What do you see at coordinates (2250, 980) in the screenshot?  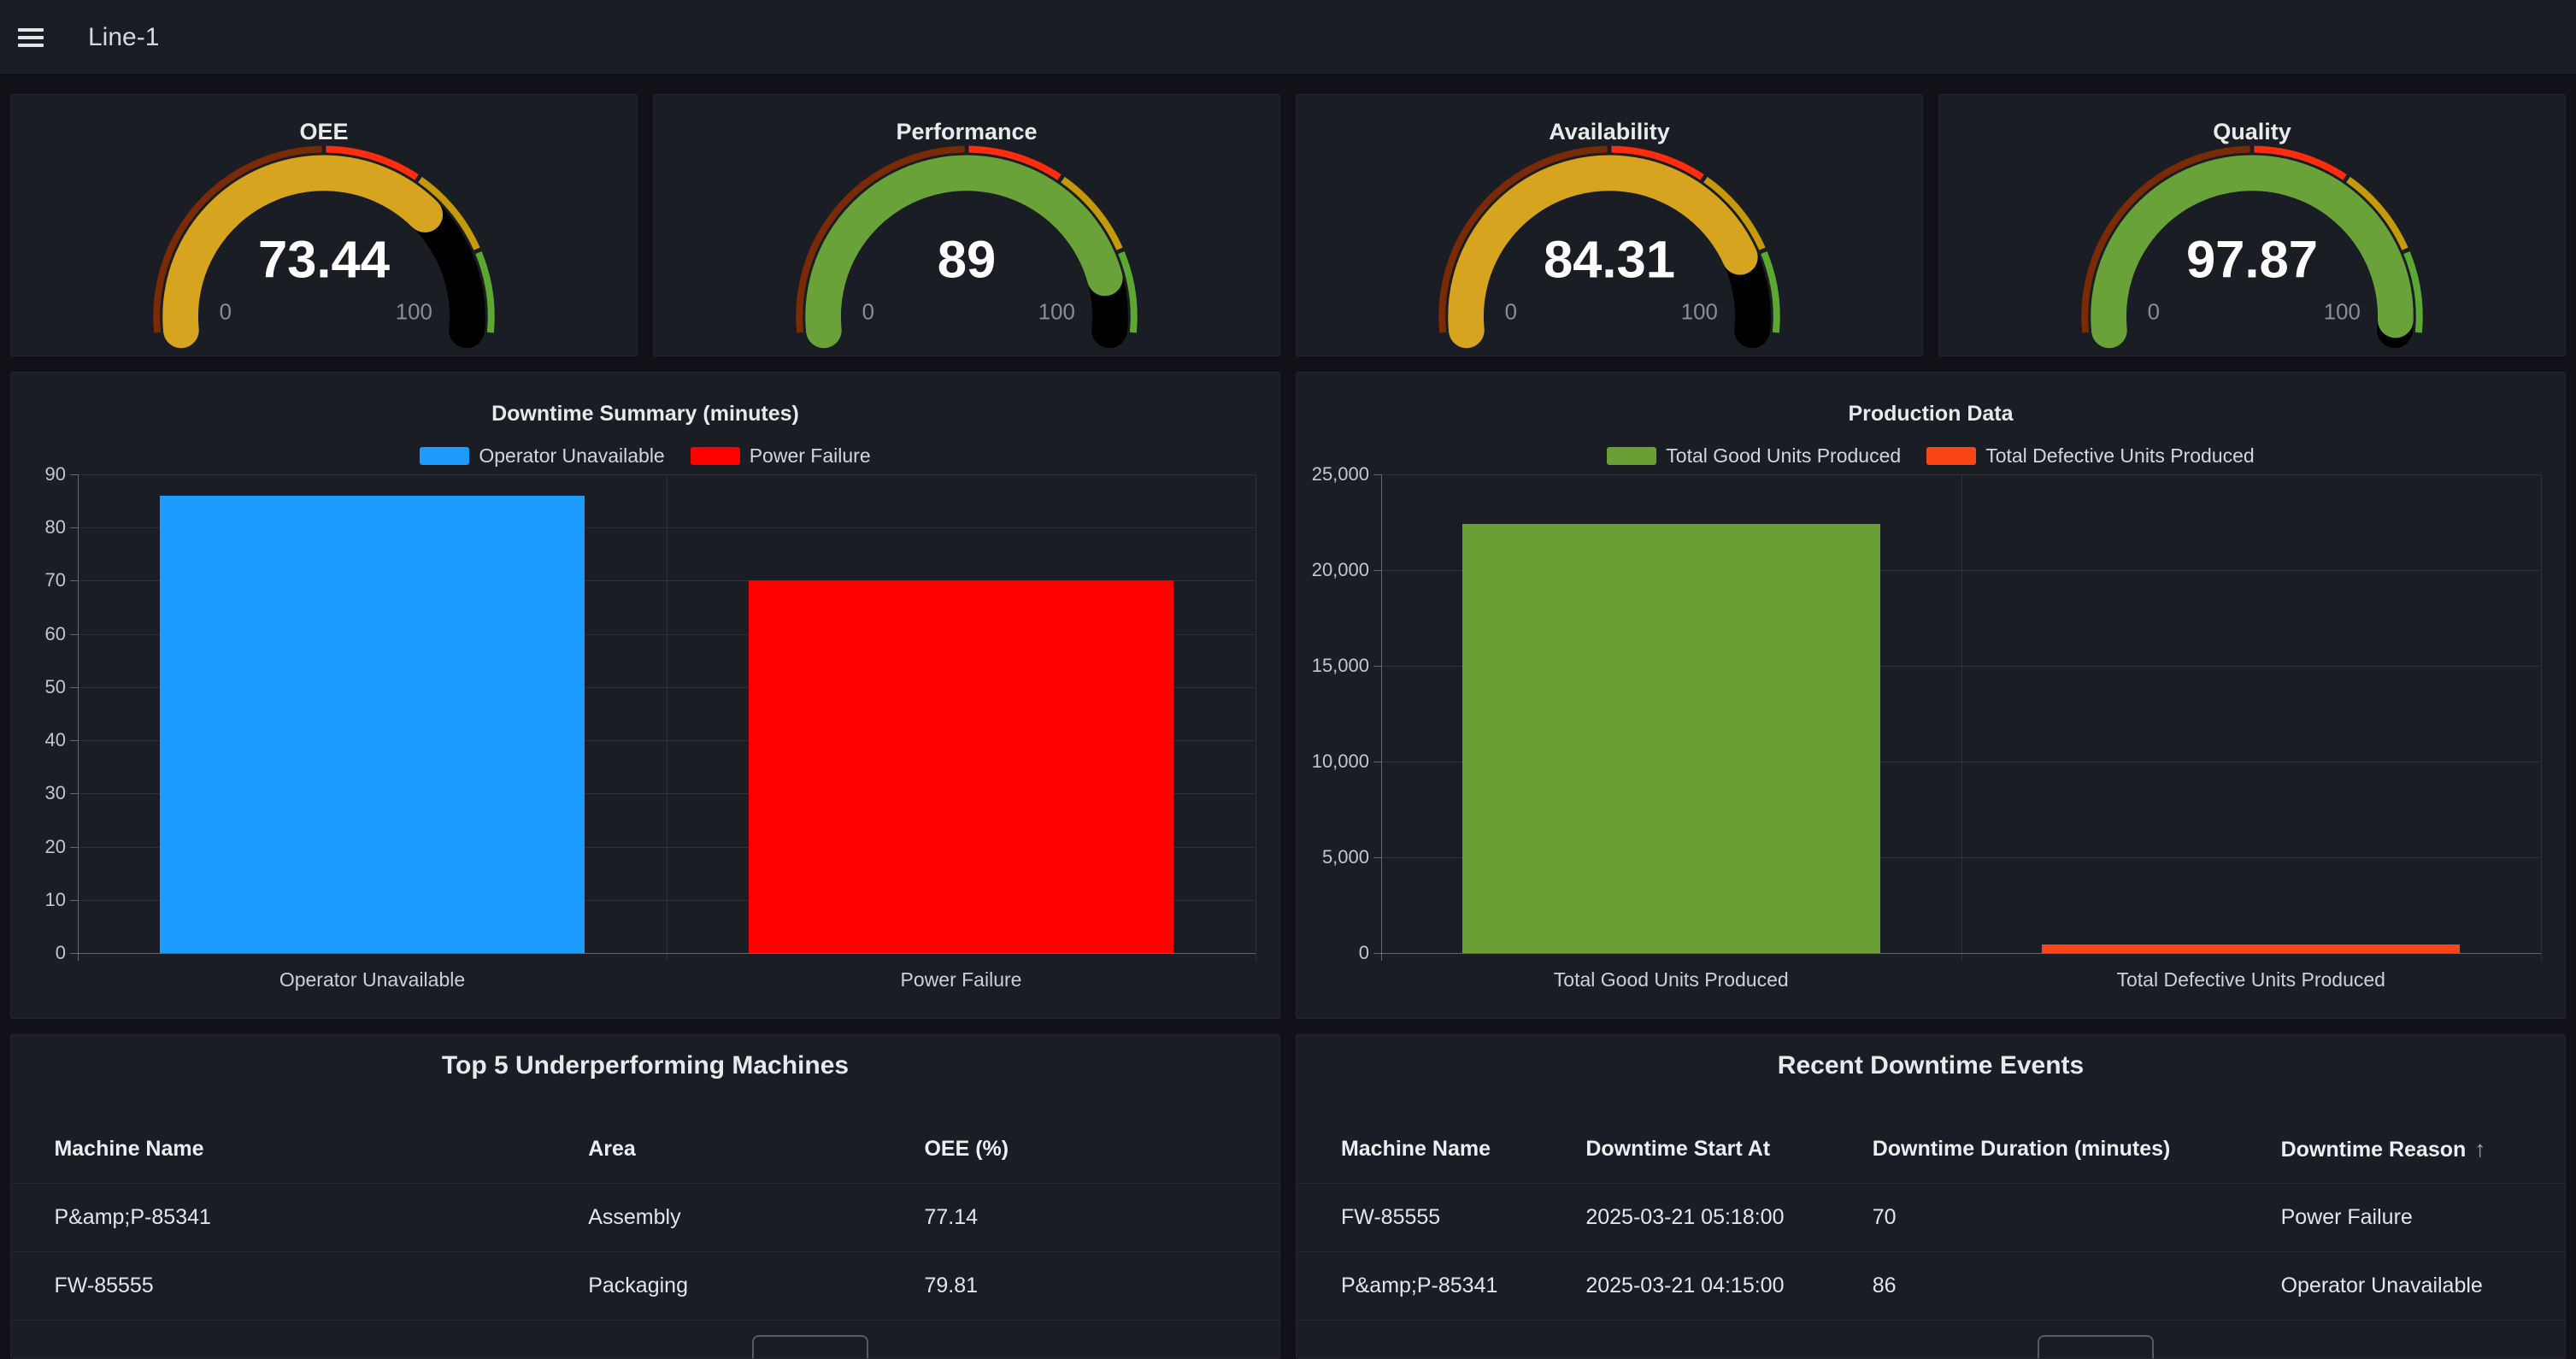 I see `x-axis-category-label: Total Defective Units Produced` at bounding box center [2250, 980].